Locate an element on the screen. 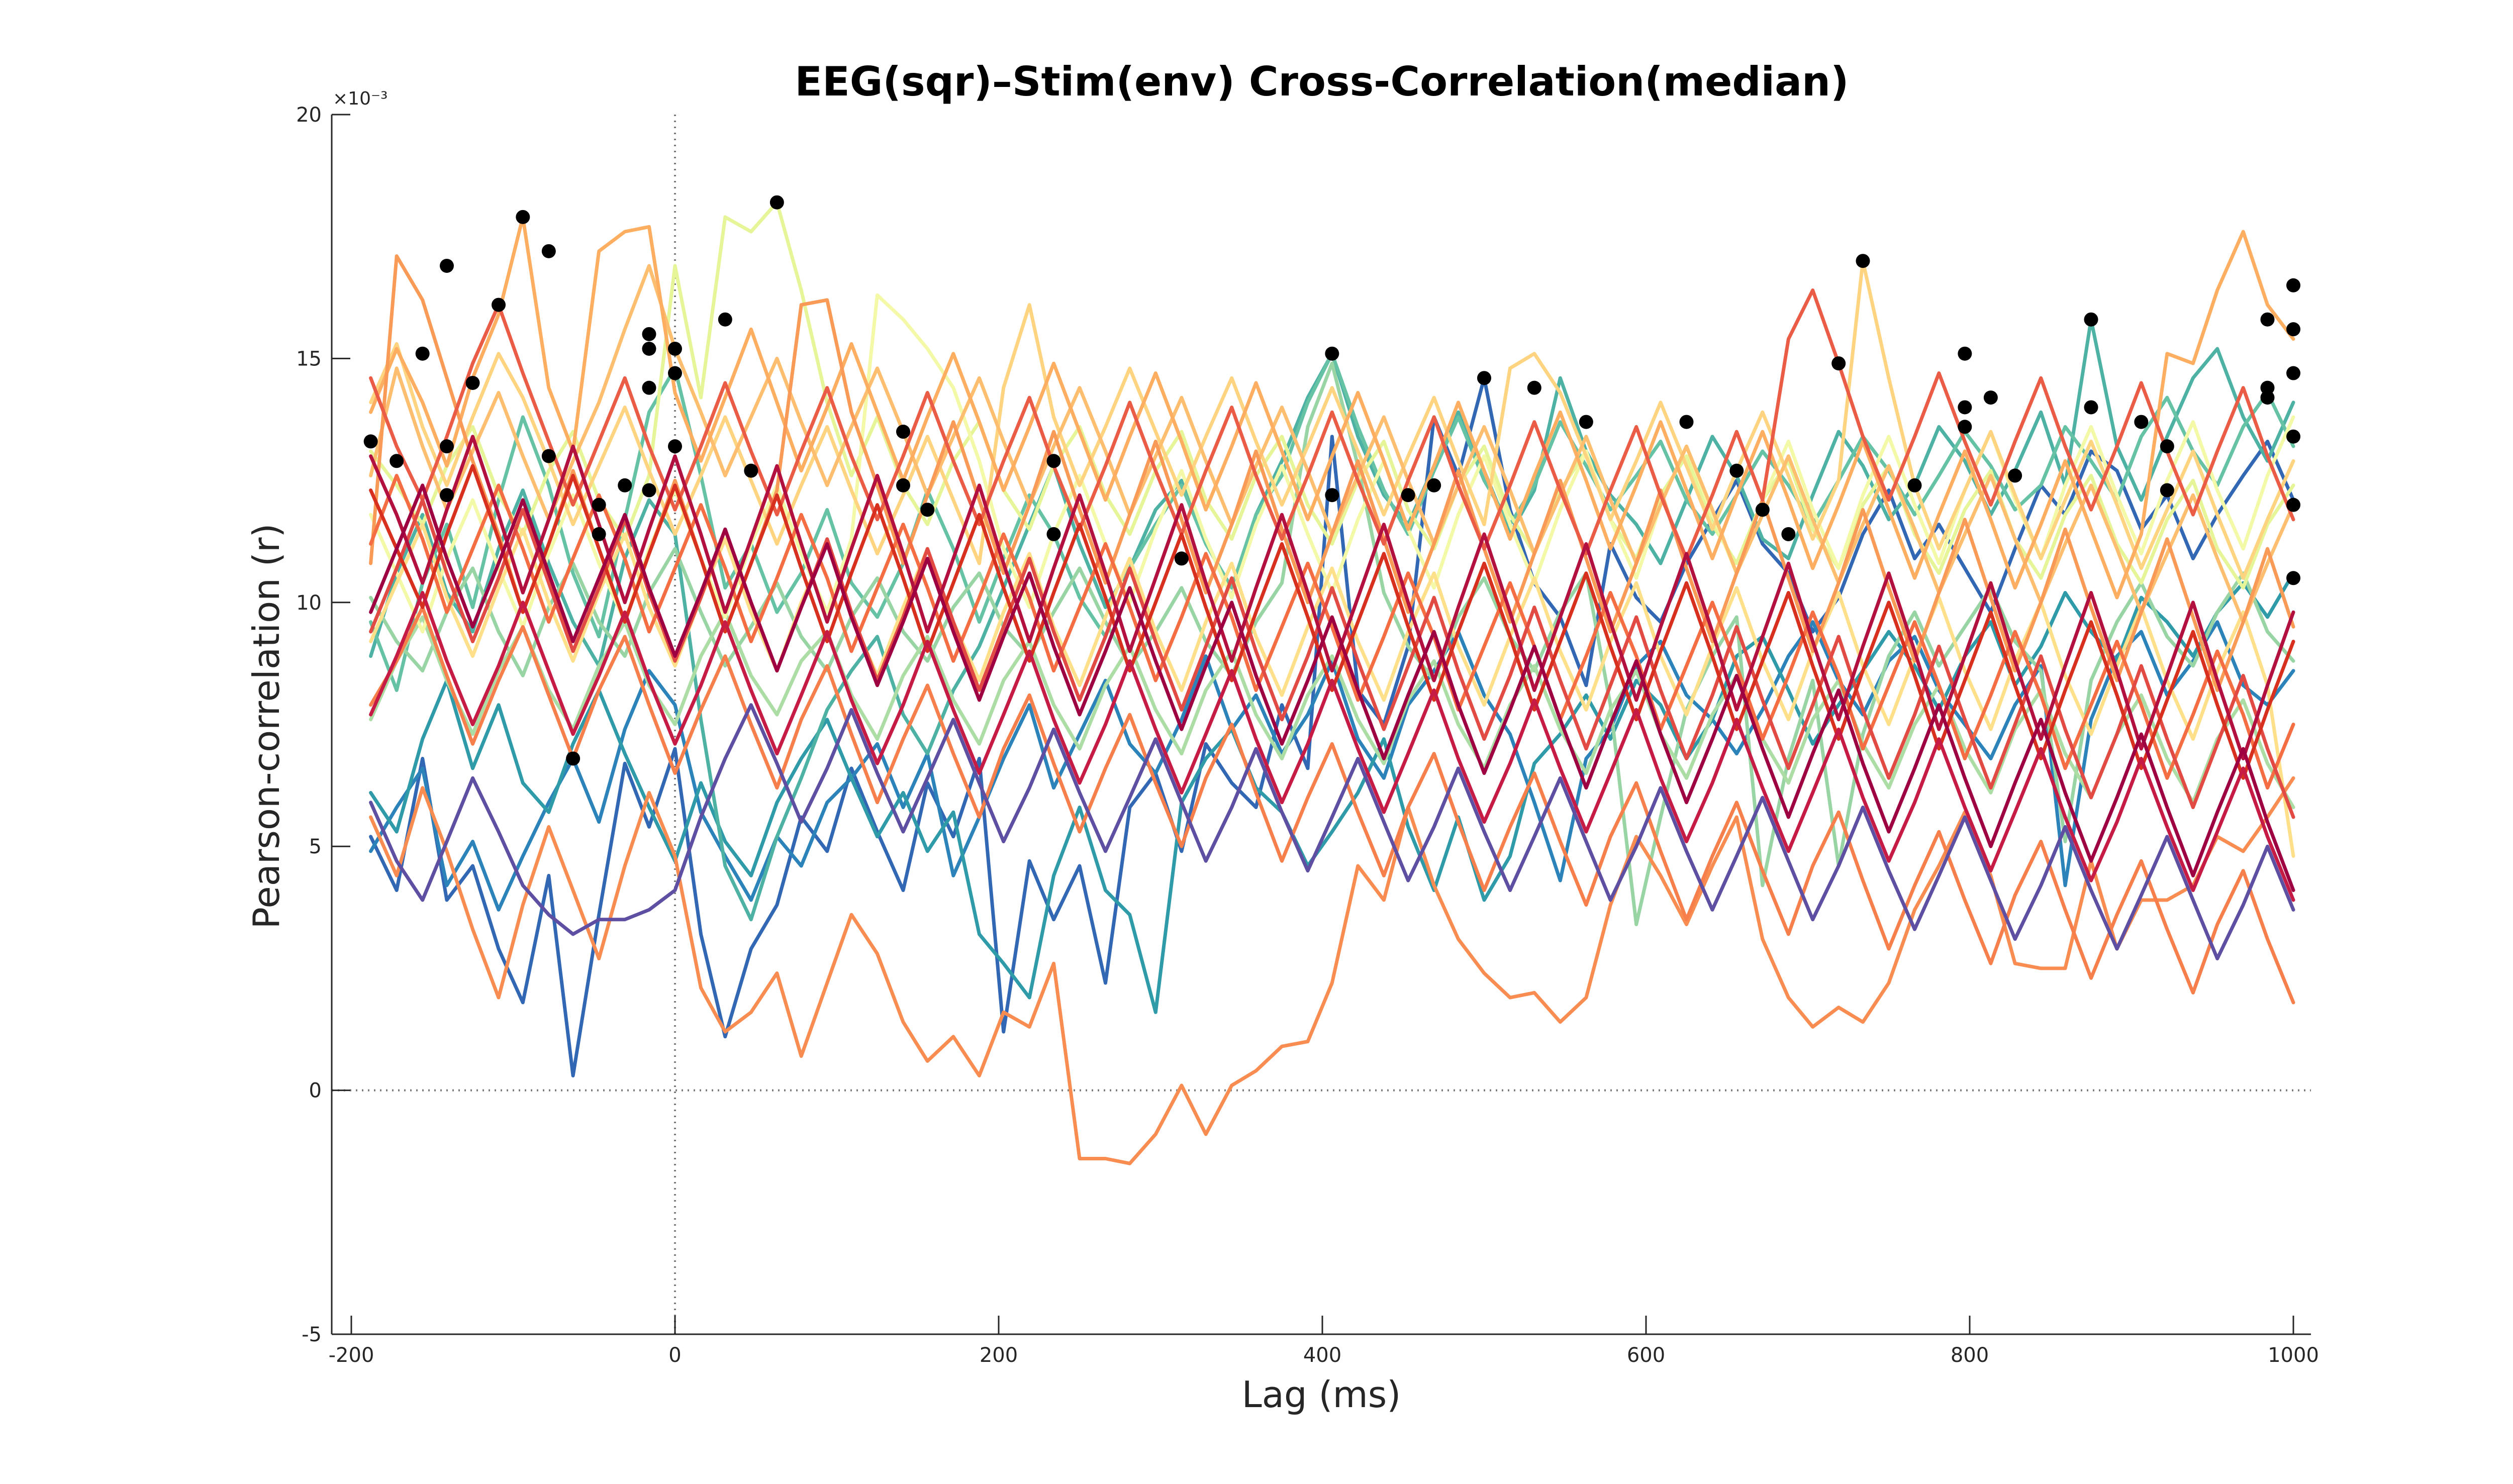  series-line-ch18 is located at coordinates (1332, 424).